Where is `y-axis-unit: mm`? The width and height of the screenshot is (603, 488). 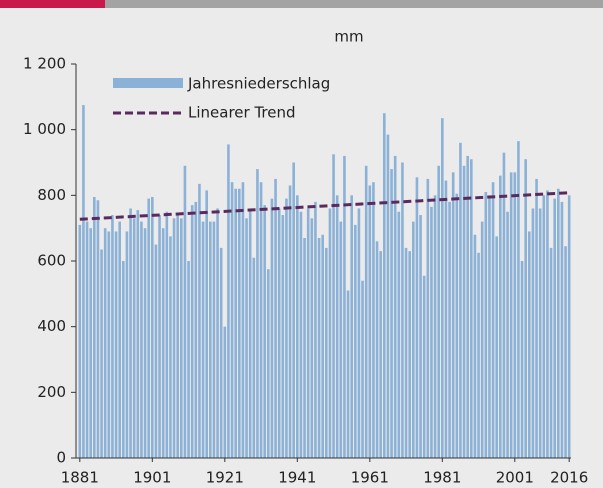 y-axis-unit: mm is located at coordinates (348, 37).